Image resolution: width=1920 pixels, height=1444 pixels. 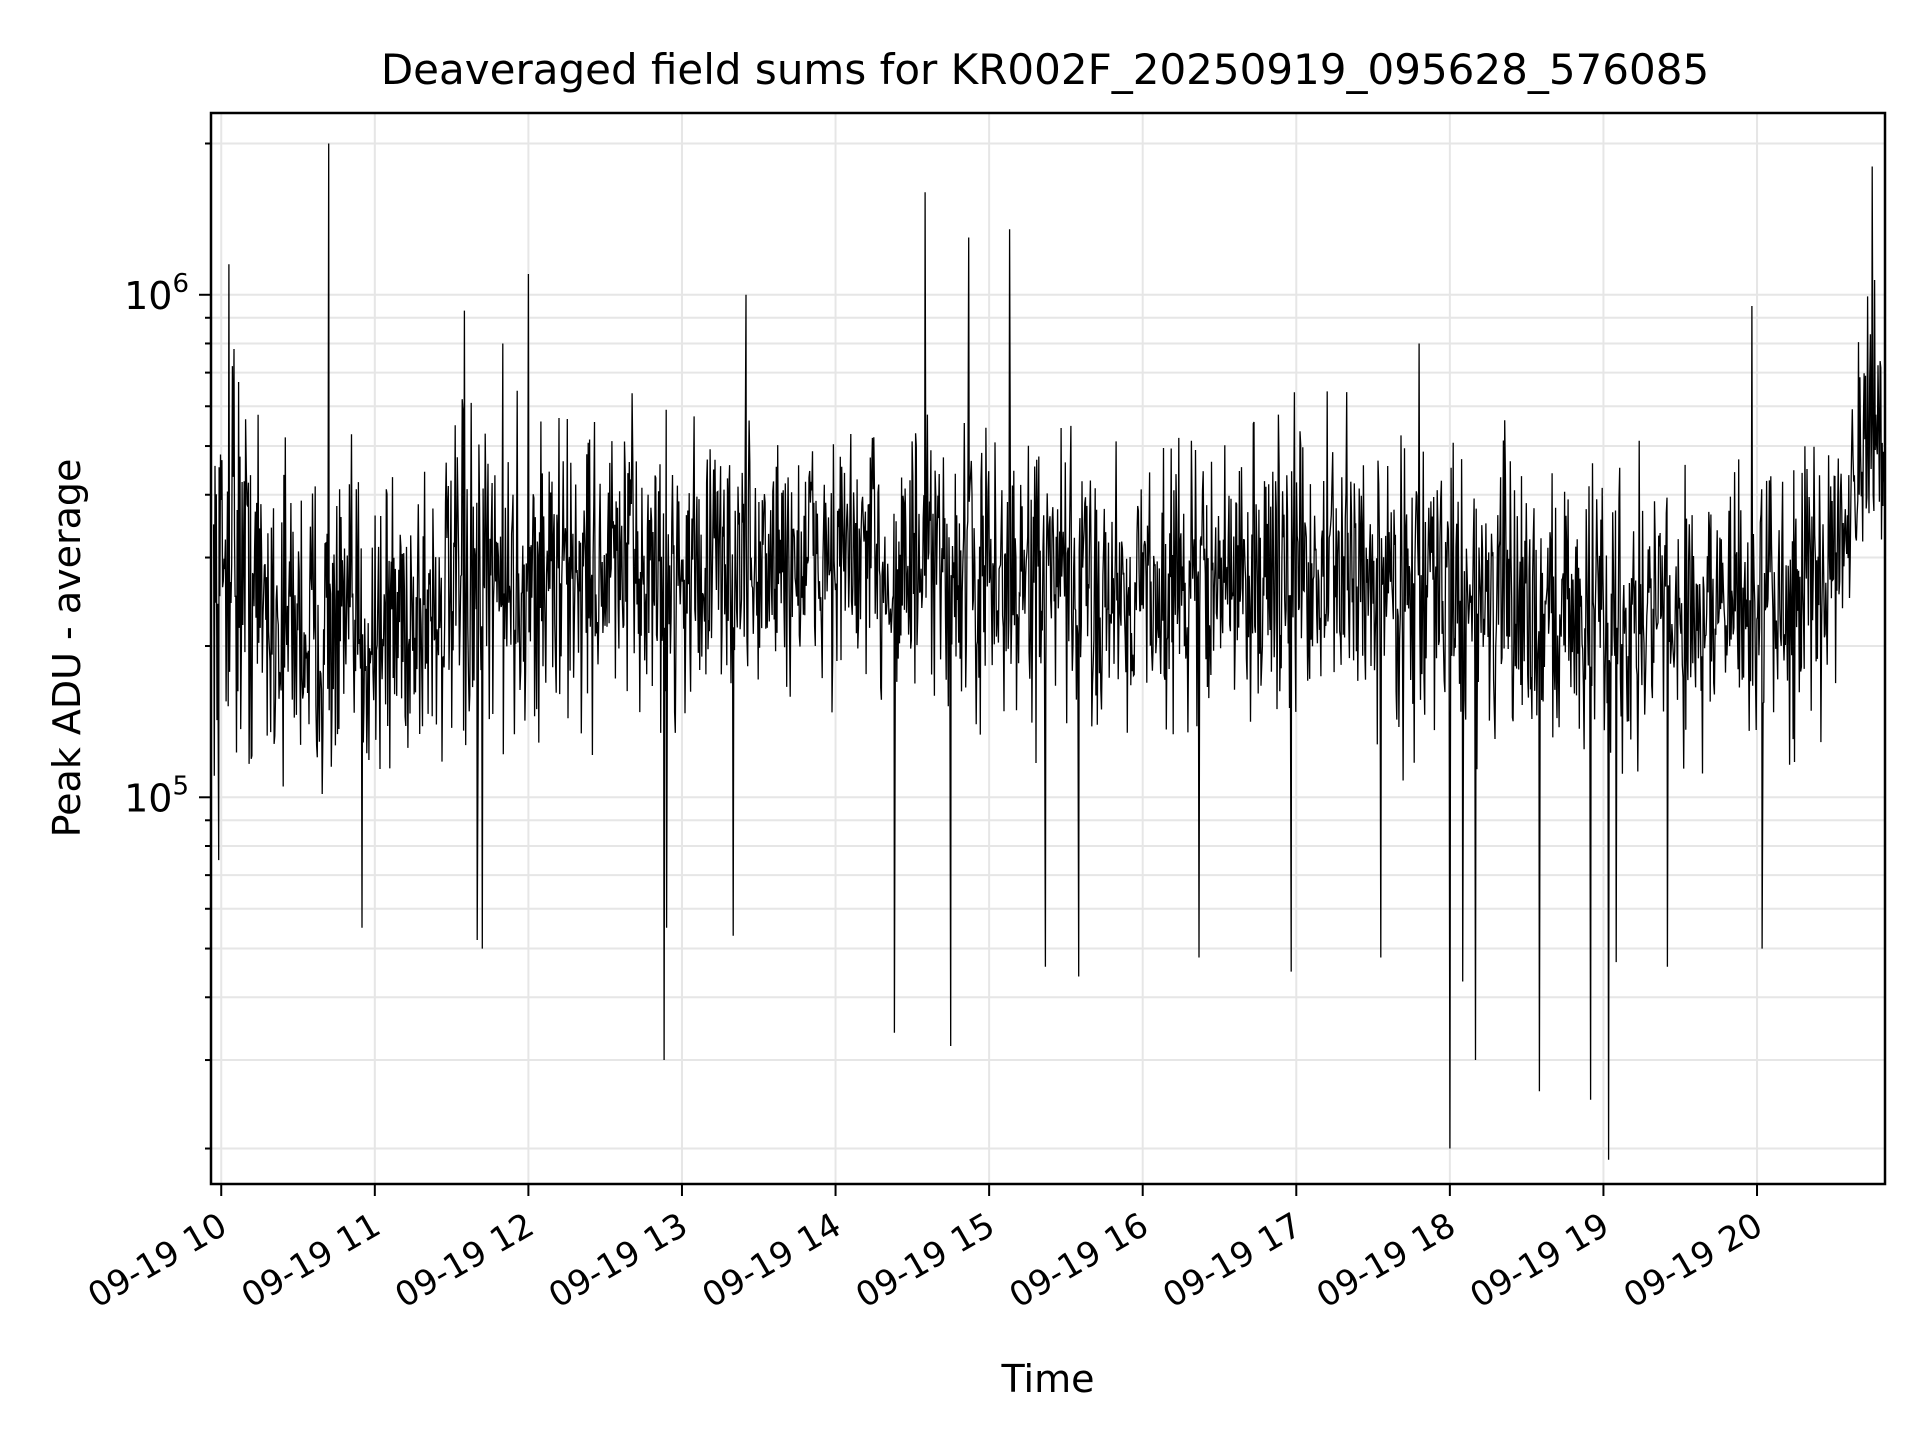 I want to click on y-axis-label: Peak ADU - average, so click(x=67, y=648).